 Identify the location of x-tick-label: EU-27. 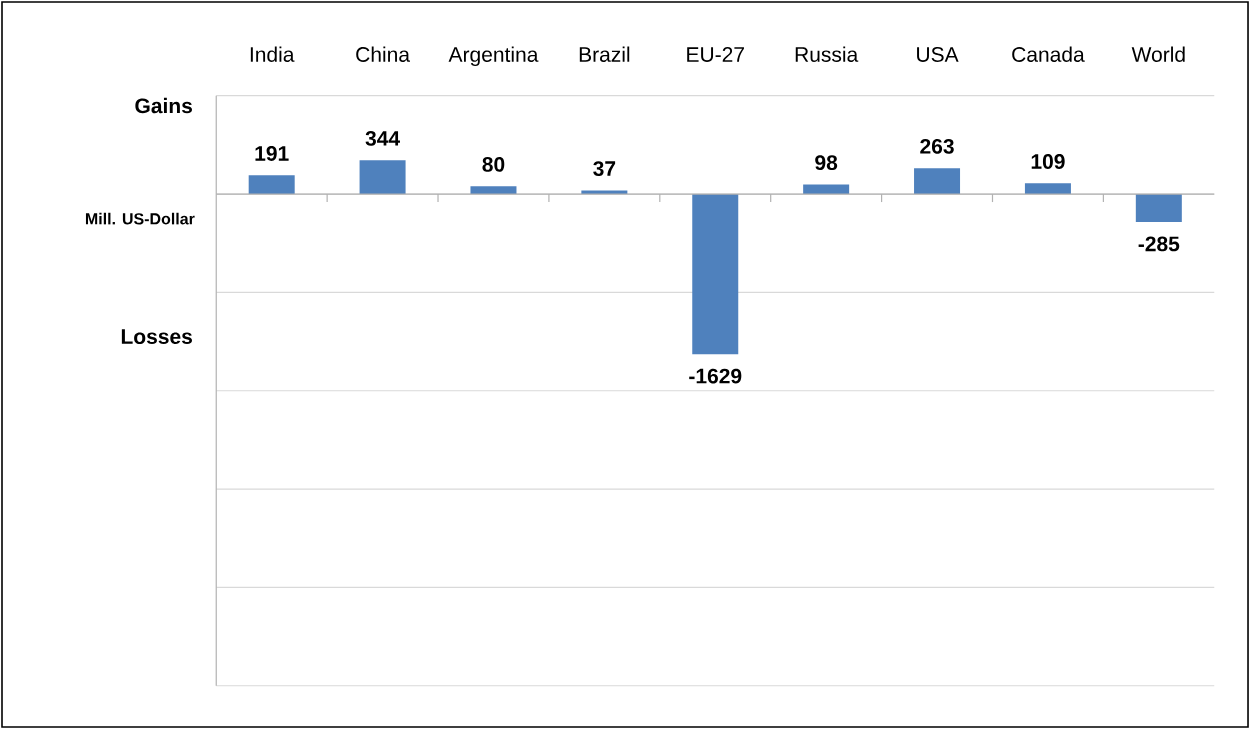
(715, 54).